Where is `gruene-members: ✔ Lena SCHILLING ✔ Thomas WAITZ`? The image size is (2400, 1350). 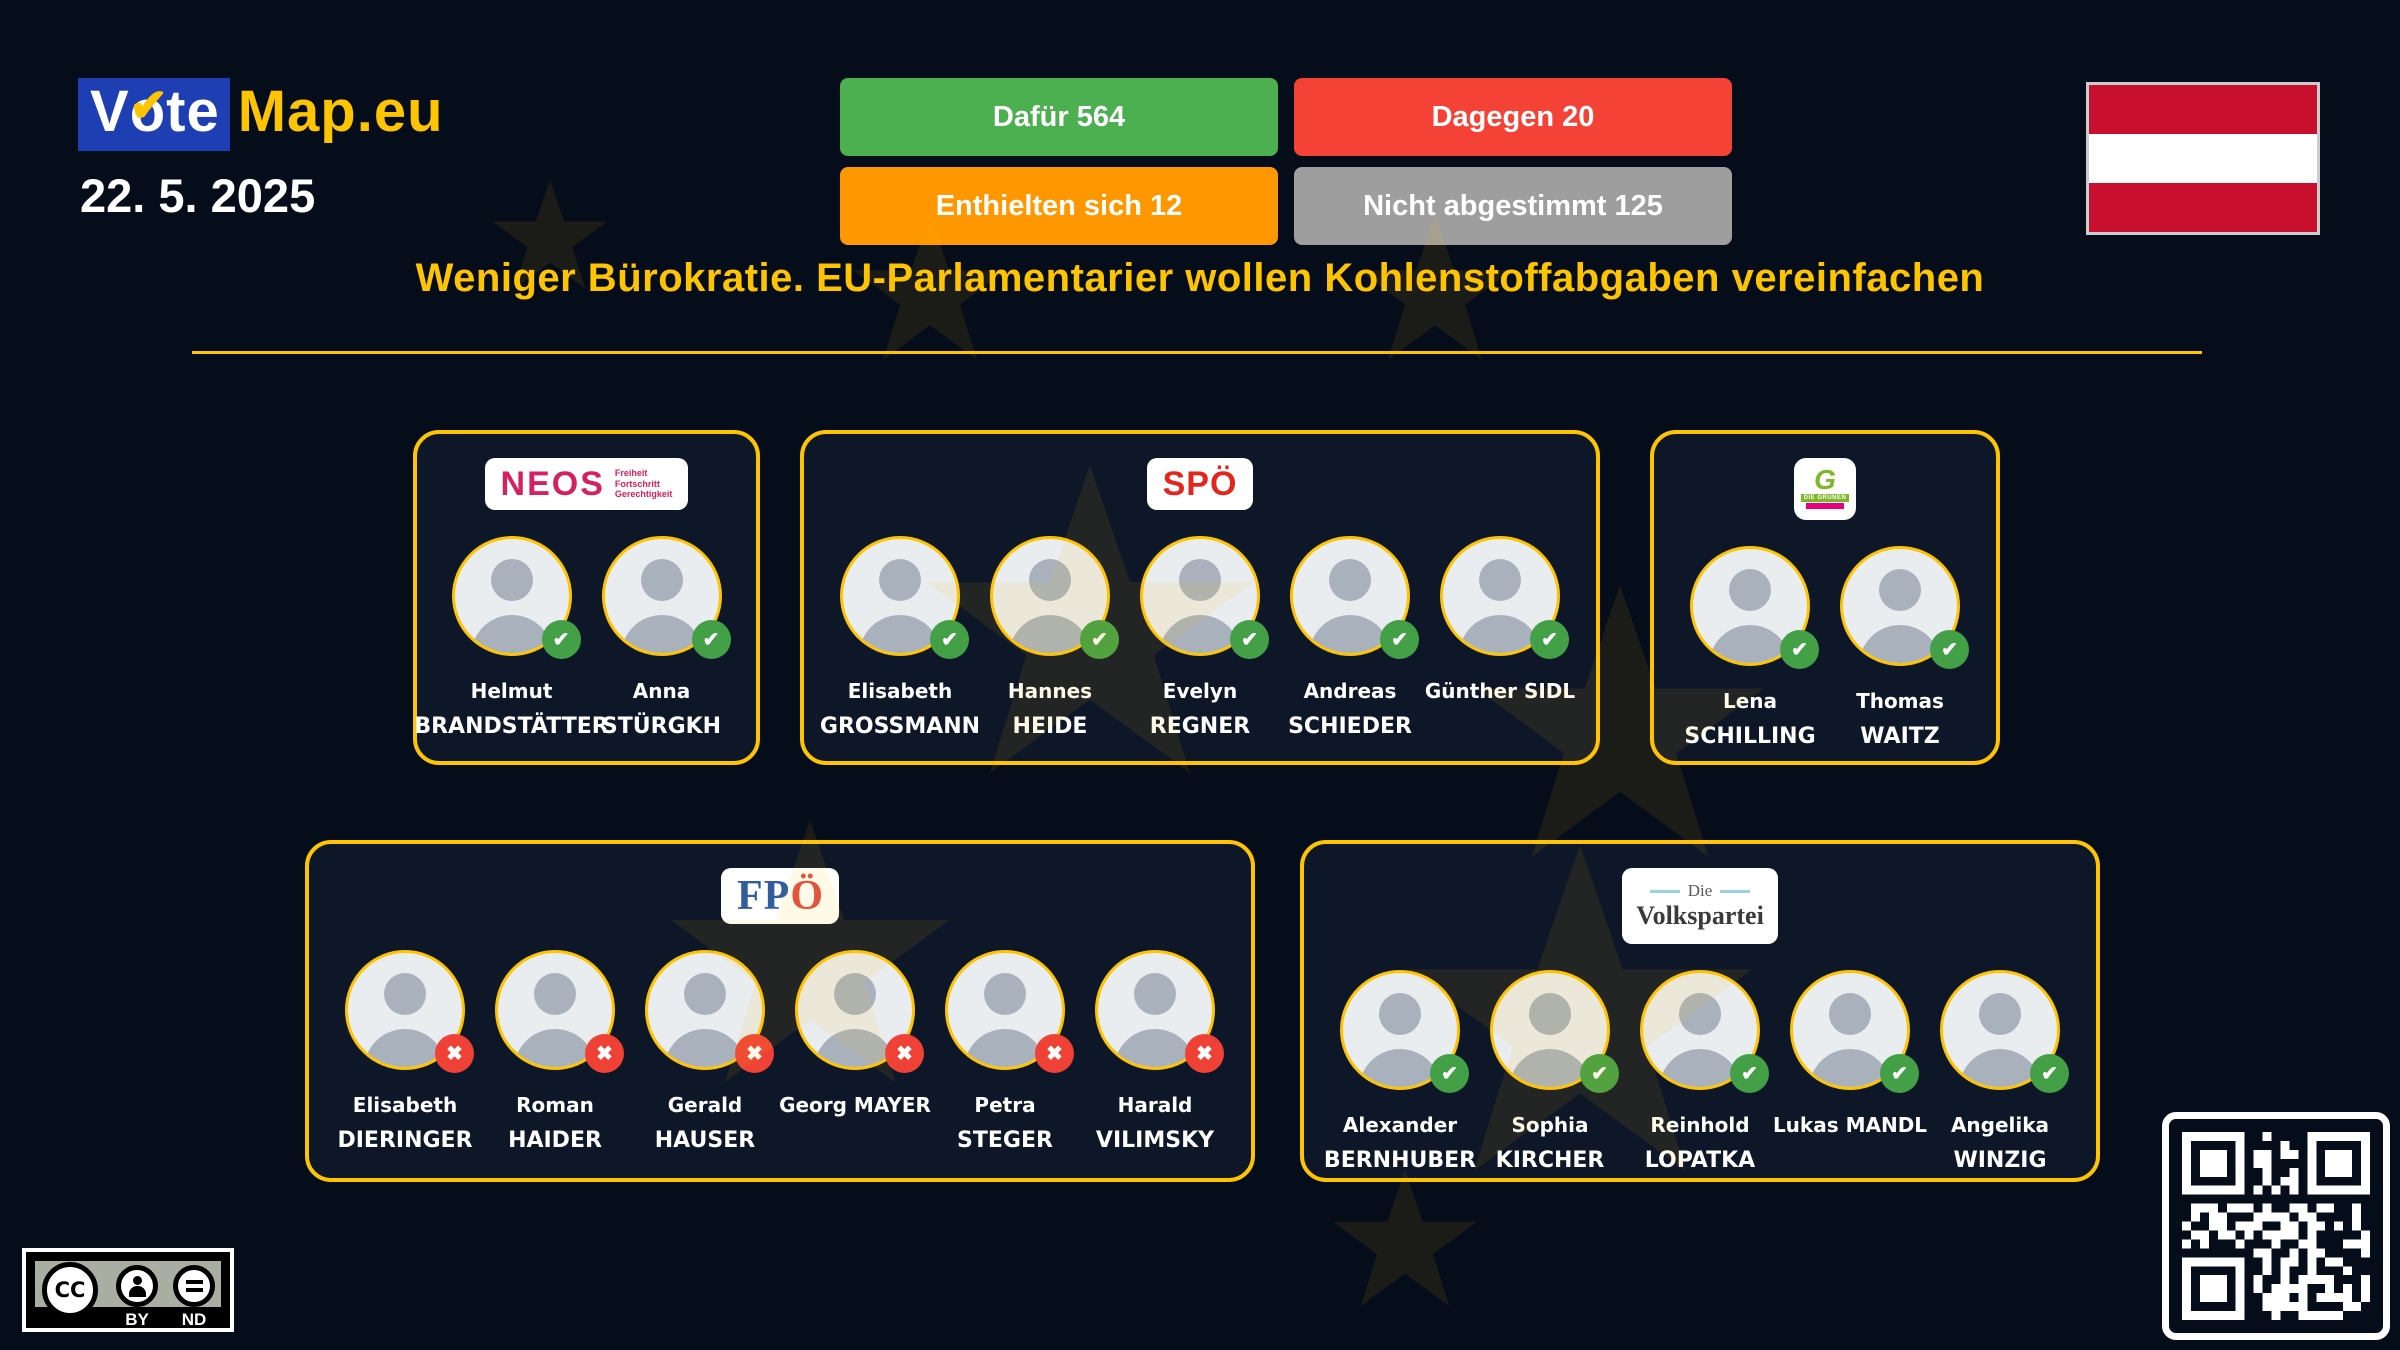
gruene-members: ✔ Lena SCHILLING ✔ Thomas WAITZ is located at coordinates (1826, 649).